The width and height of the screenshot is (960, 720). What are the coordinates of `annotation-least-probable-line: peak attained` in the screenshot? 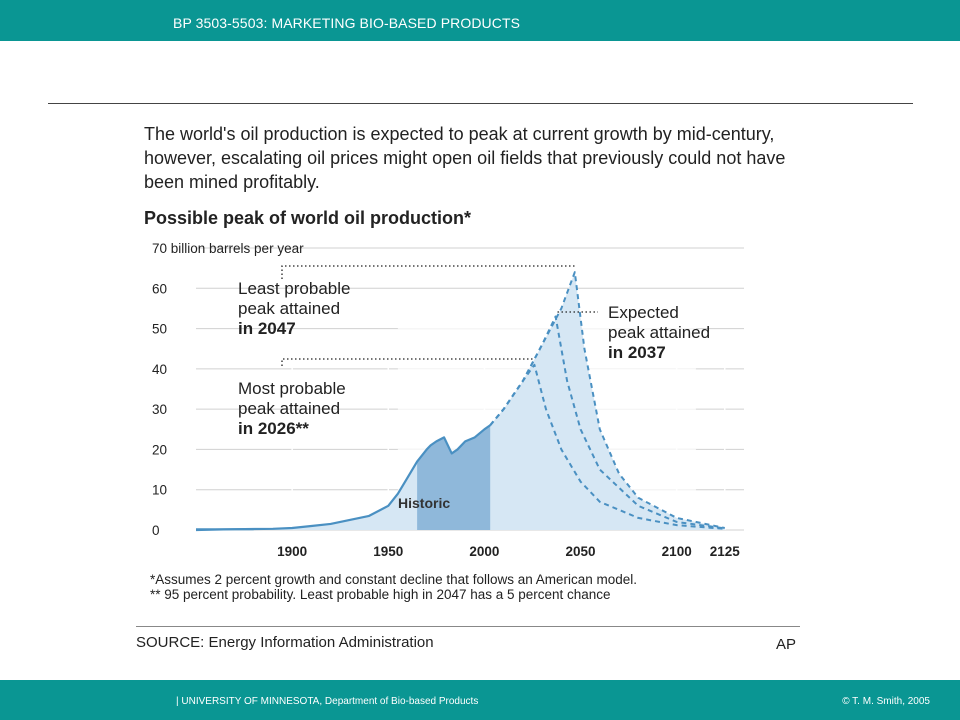 It's located at (289, 308).